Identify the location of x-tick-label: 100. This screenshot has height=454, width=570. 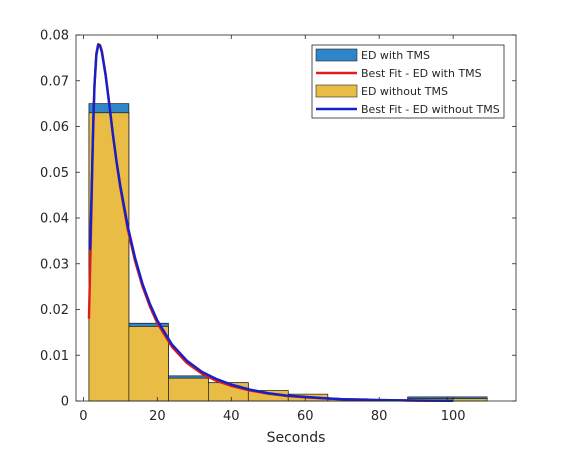
(453, 416).